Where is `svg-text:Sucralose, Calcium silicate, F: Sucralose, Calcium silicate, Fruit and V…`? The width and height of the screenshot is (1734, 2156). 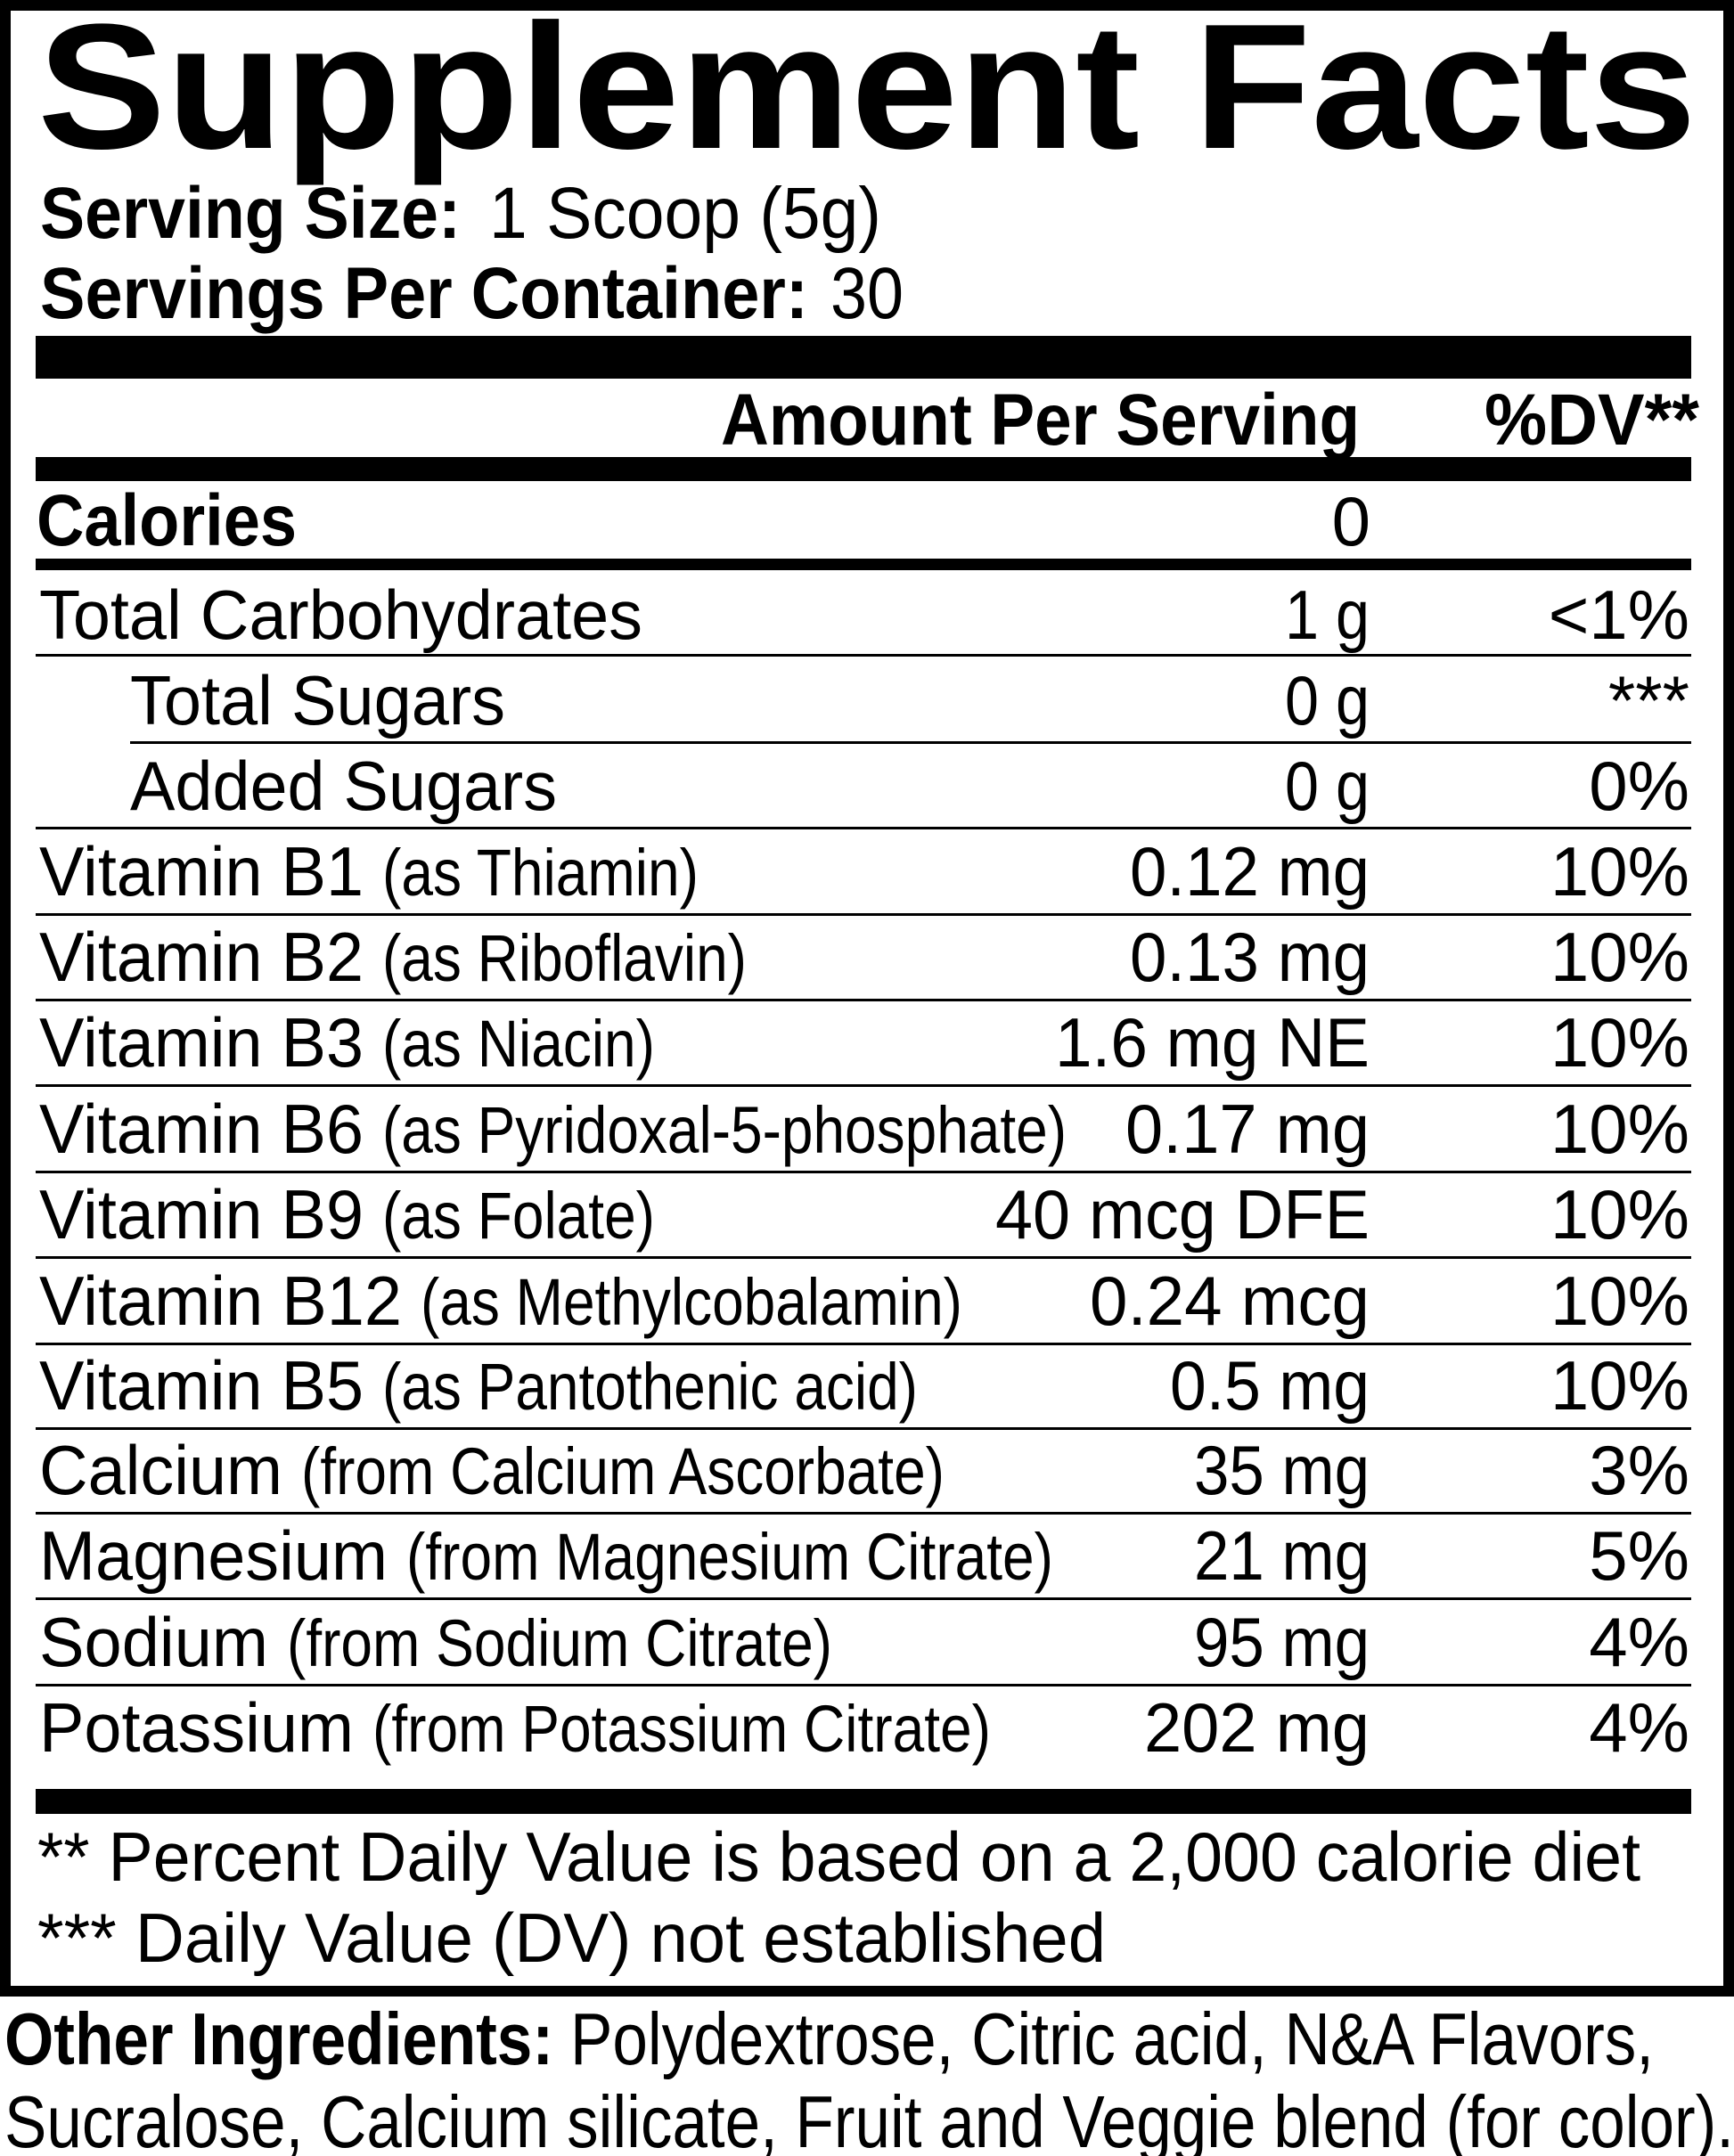 svg-text:Sucralose, Calcium silicate, F: Sucralose, Calcium silicate, Fruit and V… is located at coordinates (869, 2118).